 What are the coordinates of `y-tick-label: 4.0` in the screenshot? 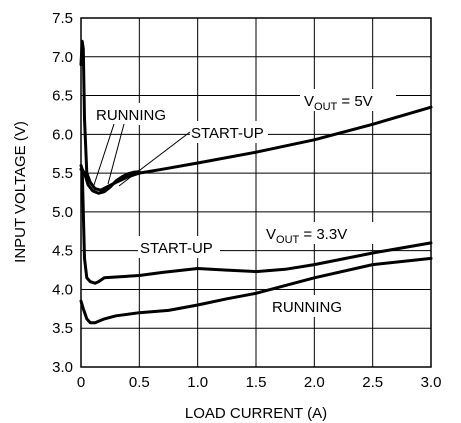 It's located at (62, 289).